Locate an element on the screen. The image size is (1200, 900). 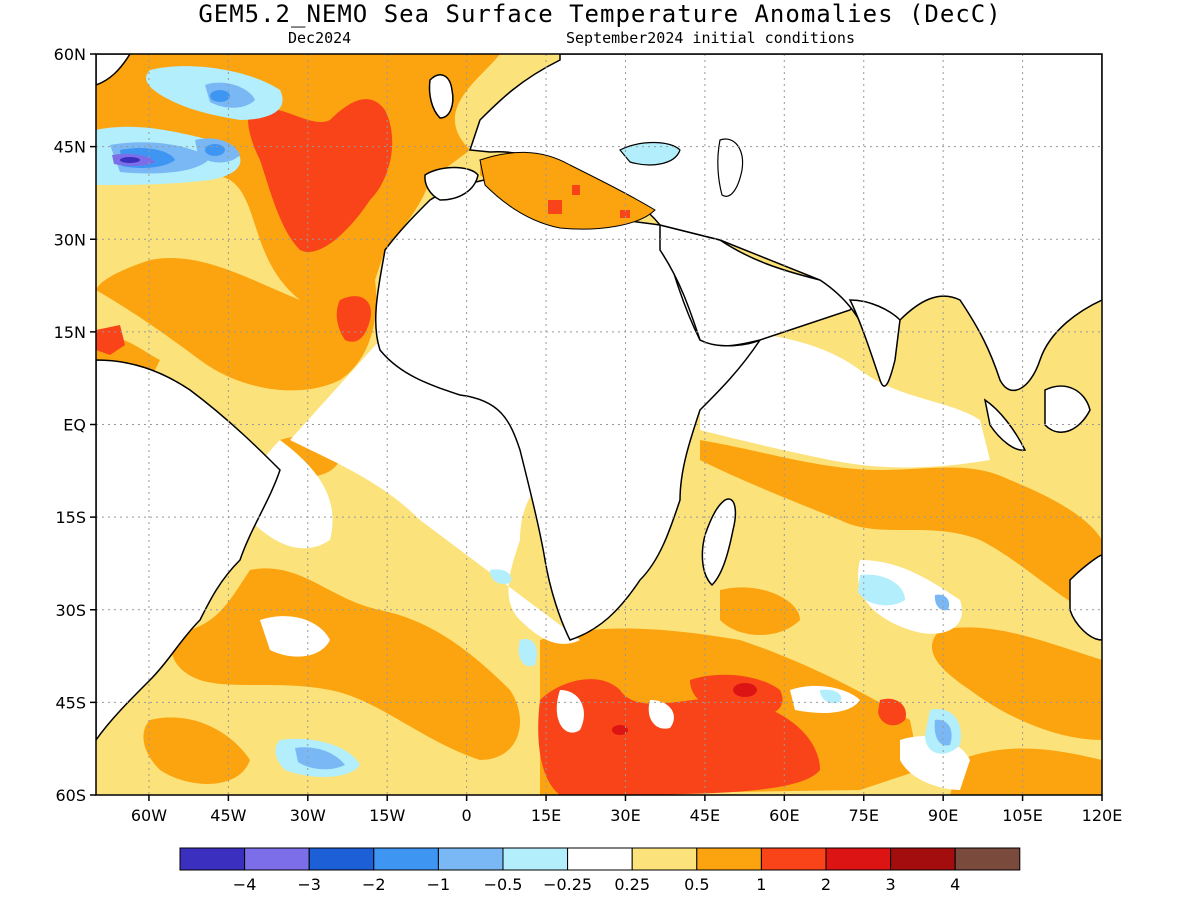
lon-tick-label: 15E is located at coordinates (546, 815).